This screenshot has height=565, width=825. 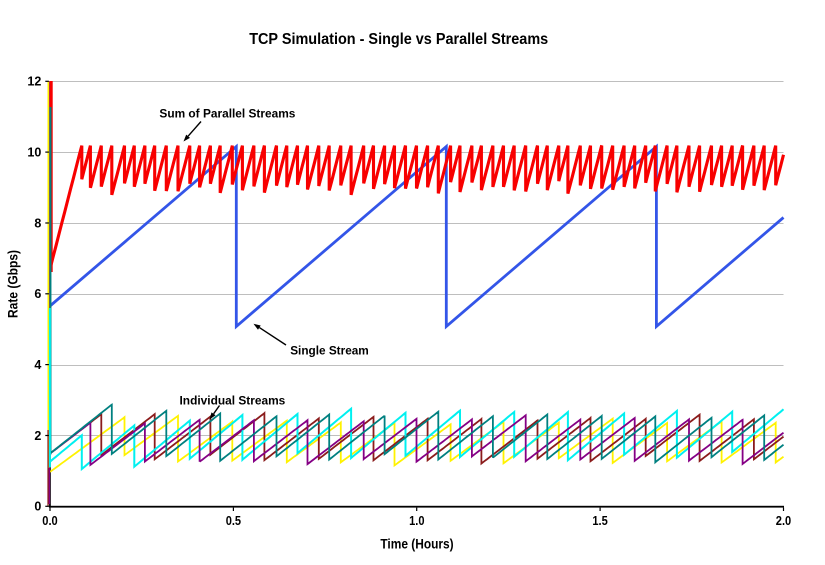 I want to click on svg-text: Individual Streams, so click(x=233, y=401).